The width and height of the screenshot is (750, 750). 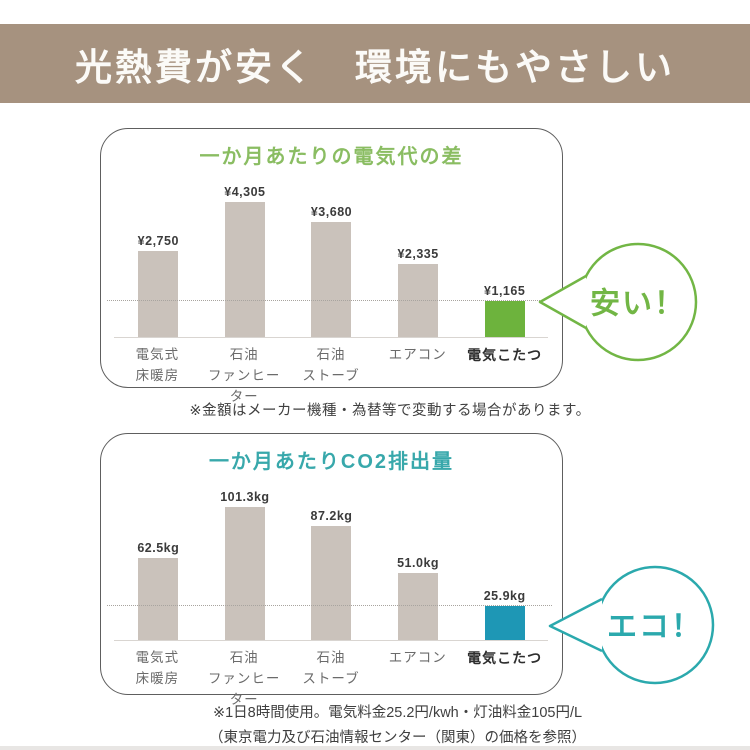 I want to click on chart1-reference-line, so click(x=329, y=300).